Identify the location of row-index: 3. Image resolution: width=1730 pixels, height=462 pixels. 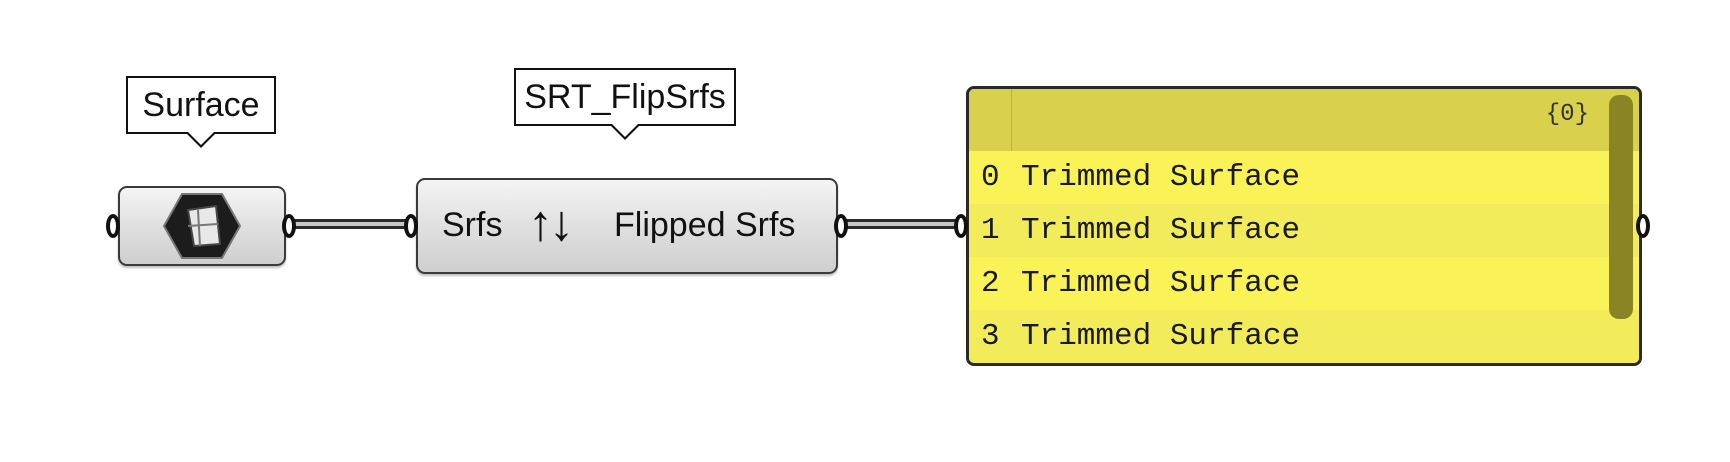
(990, 336).